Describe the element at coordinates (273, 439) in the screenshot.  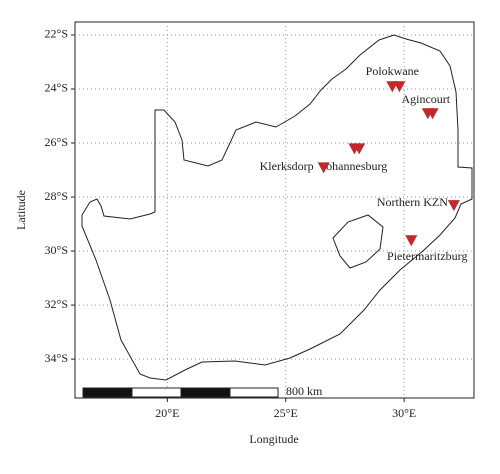
I see `x-axis-label: Longitude` at that location.